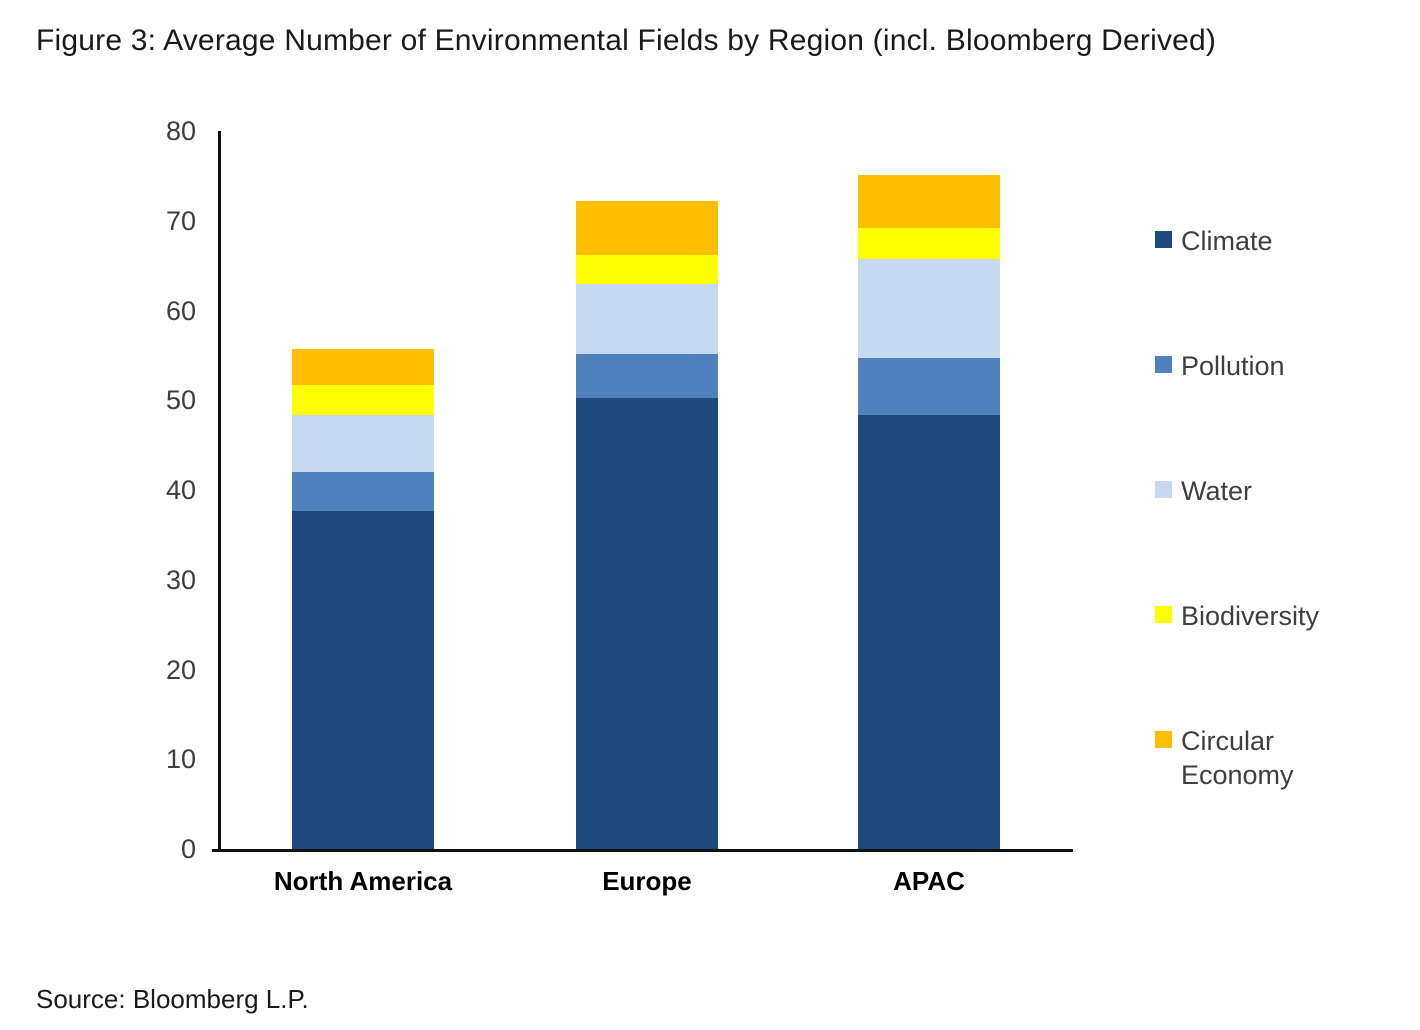  Describe the element at coordinates (647, 881) in the screenshot. I see `x-label-europe: Europe` at that location.